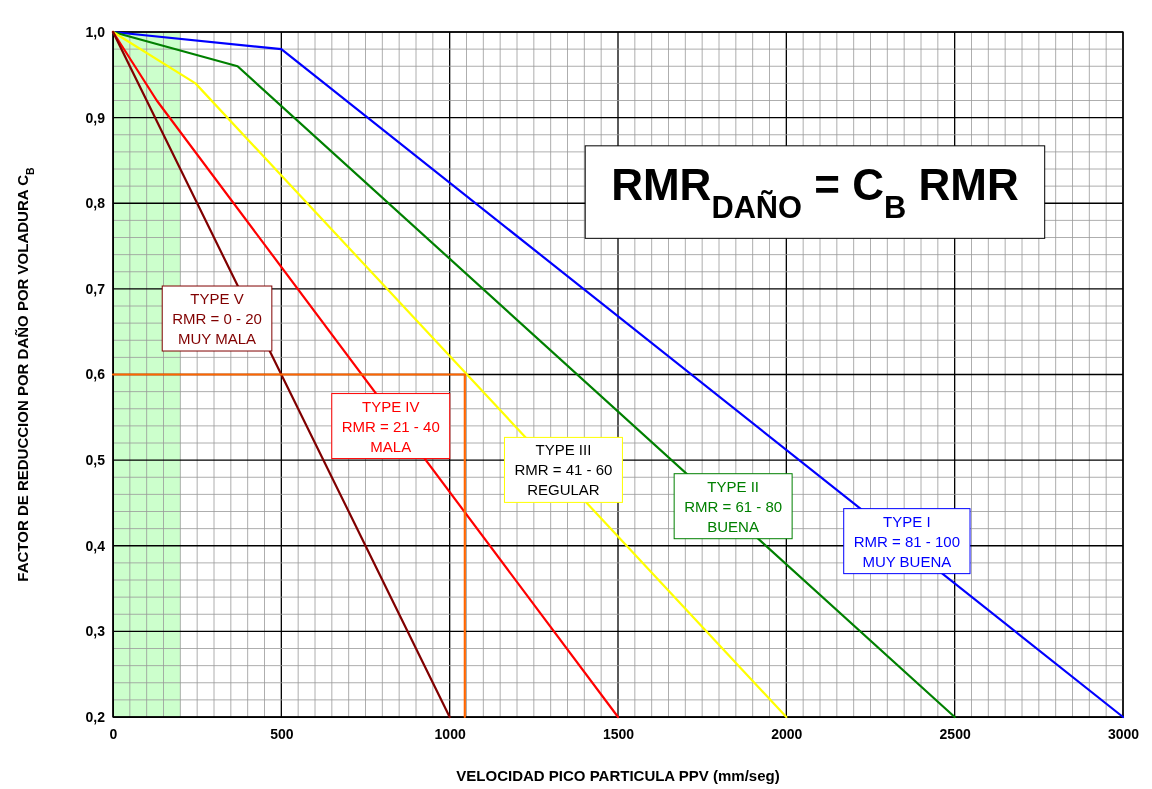 The image size is (1152, 789). I want to click on y-tick-label: 0,7, so click(95, 288).